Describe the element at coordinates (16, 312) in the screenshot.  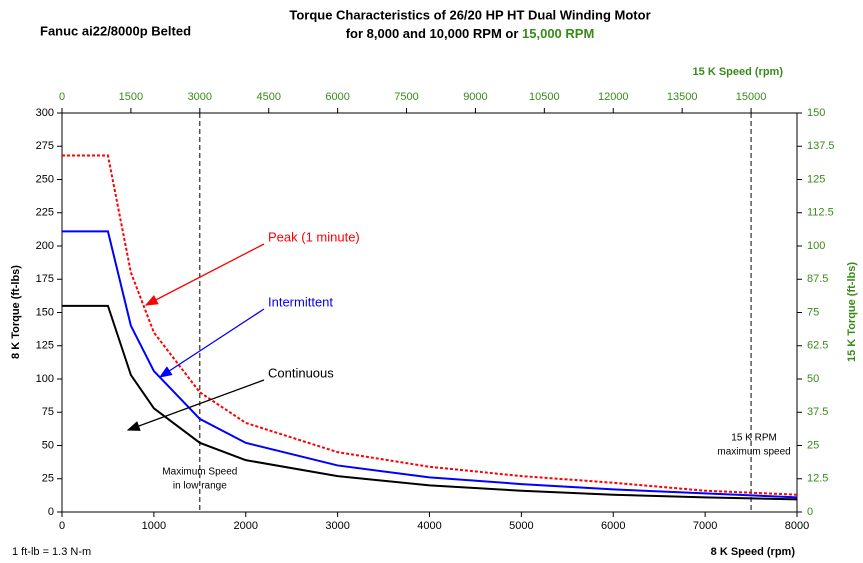
I see `y-axis-label: 8 K Torque (ft-lbs)` at that location.